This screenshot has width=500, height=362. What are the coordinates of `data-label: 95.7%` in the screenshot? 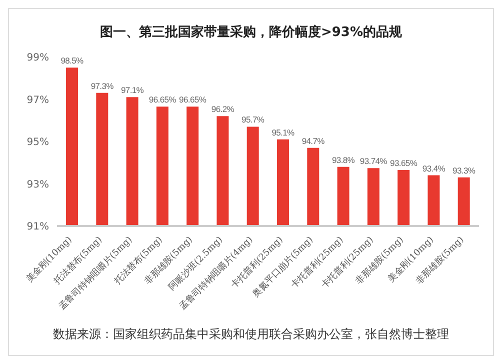 It's located at (253, 119).